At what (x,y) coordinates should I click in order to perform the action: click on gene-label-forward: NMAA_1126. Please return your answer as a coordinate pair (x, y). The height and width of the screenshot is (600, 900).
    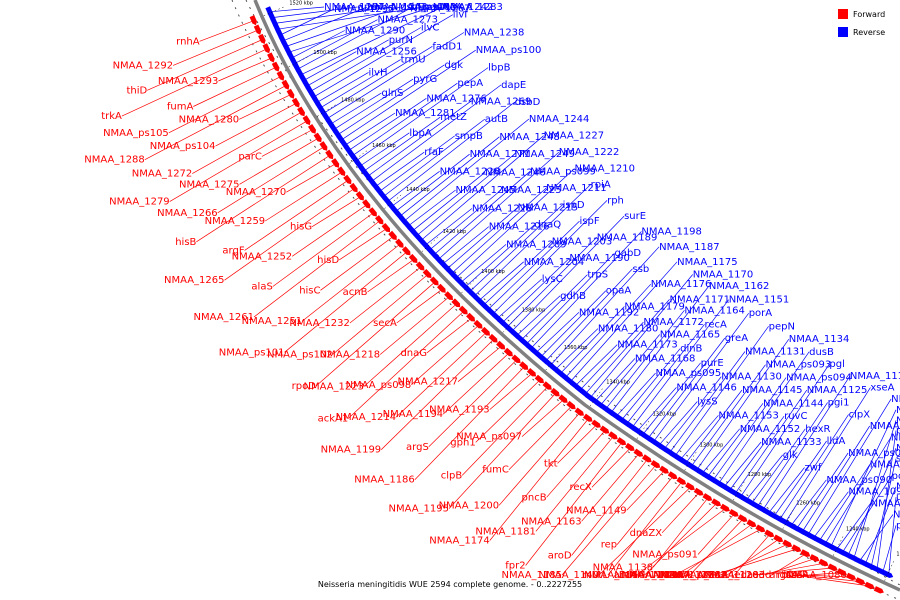
    Looking at the image, I should click on (690, 575).